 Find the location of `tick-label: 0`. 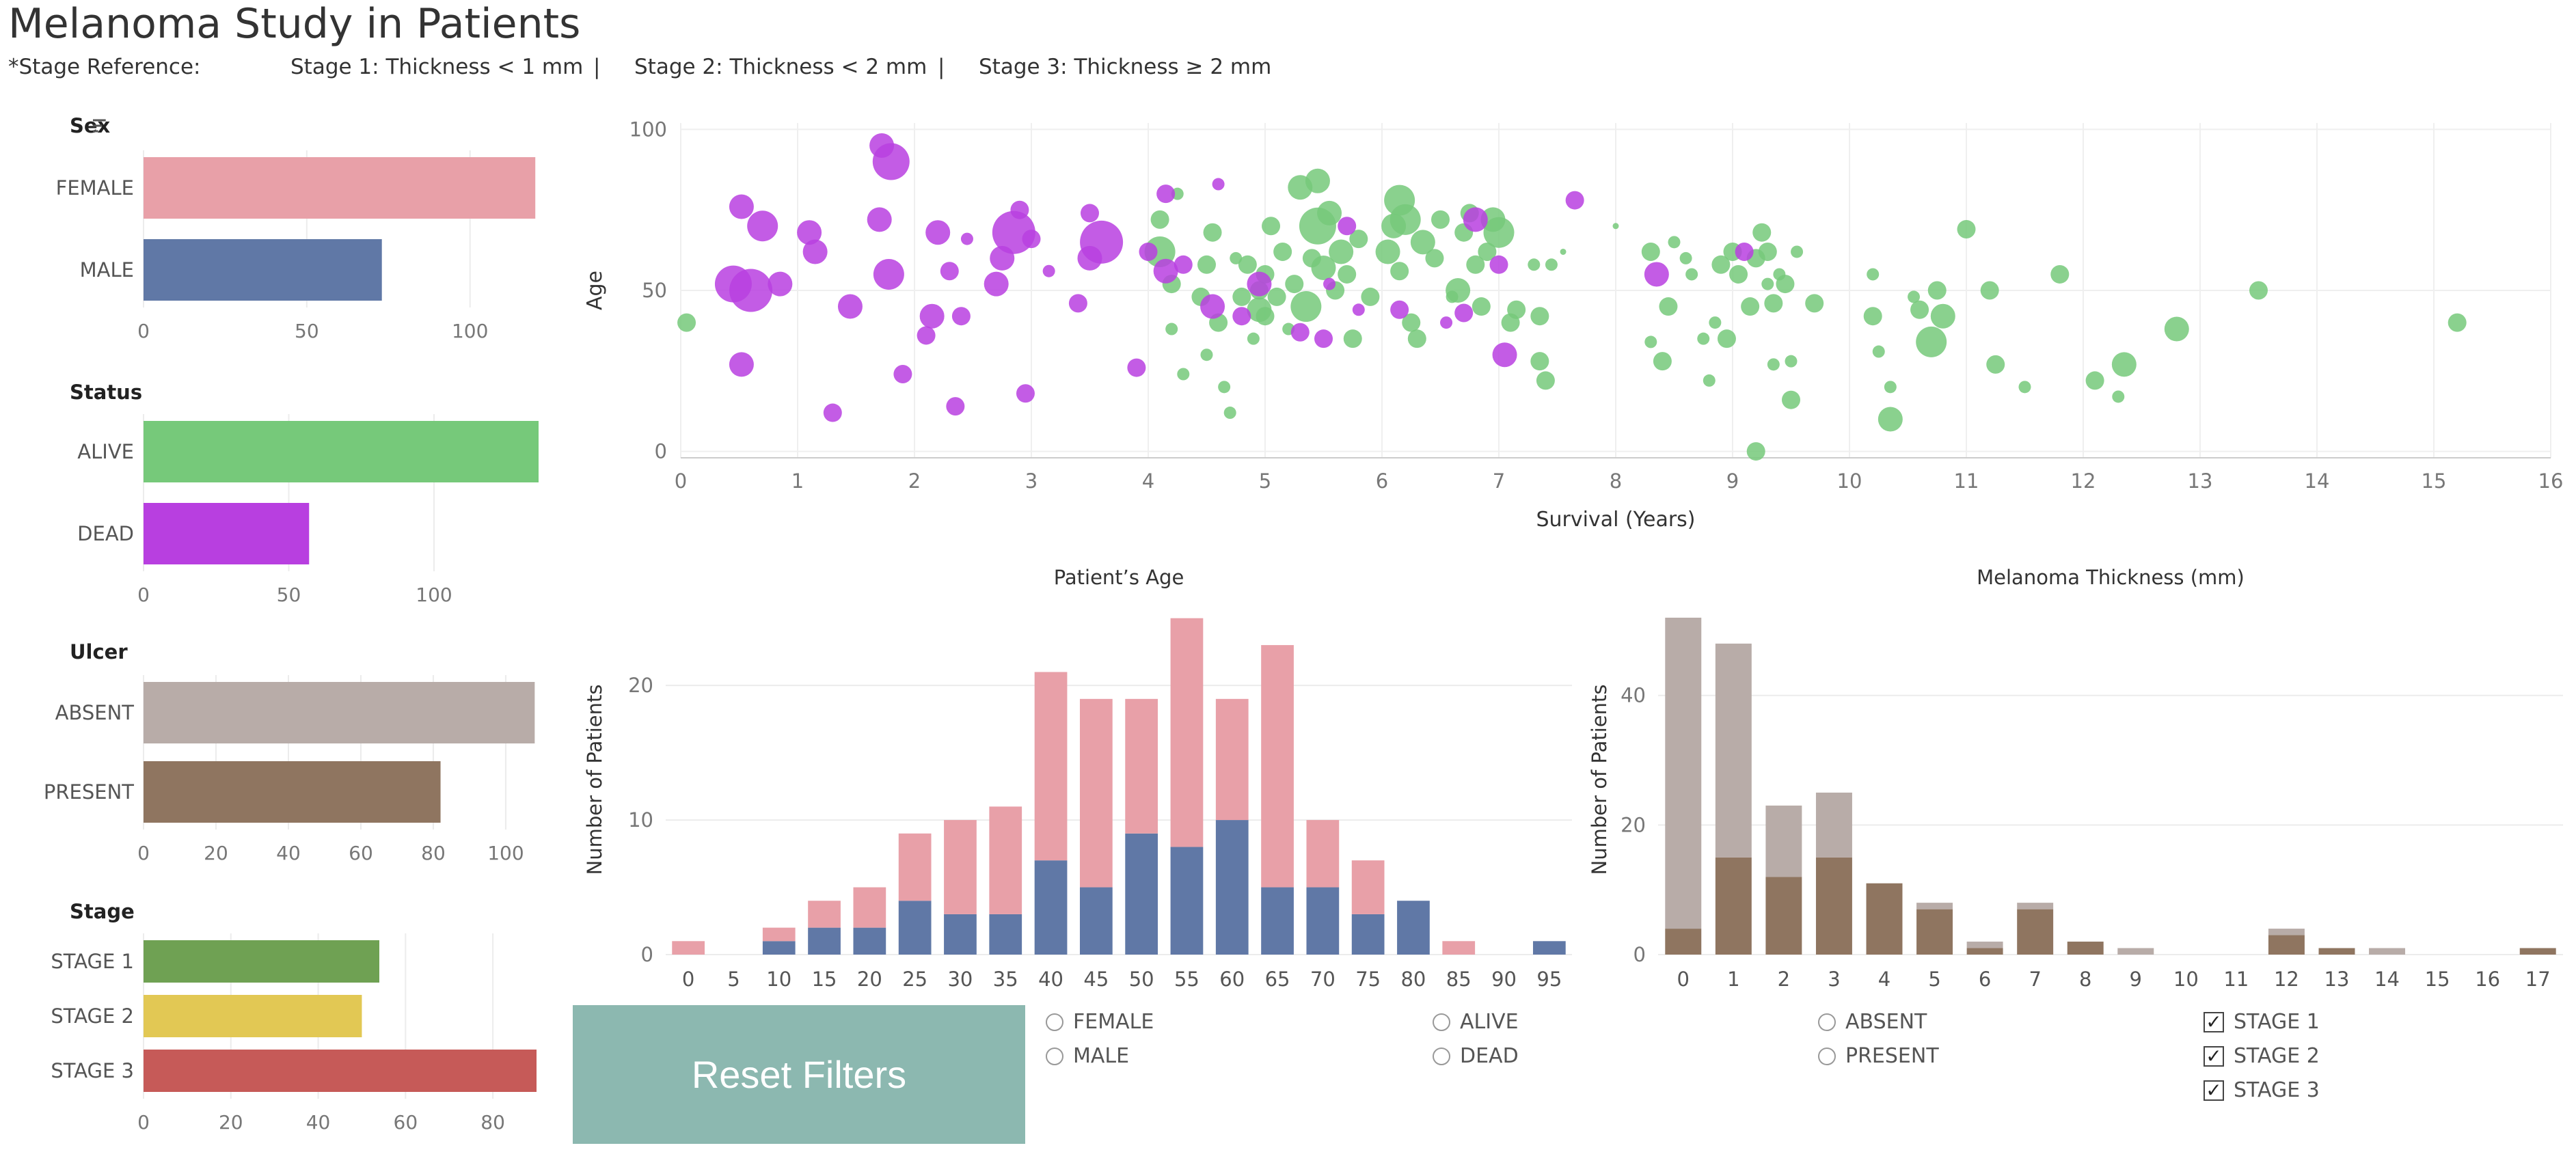

tick-label: 0 is located at coordinates (144, 1122).